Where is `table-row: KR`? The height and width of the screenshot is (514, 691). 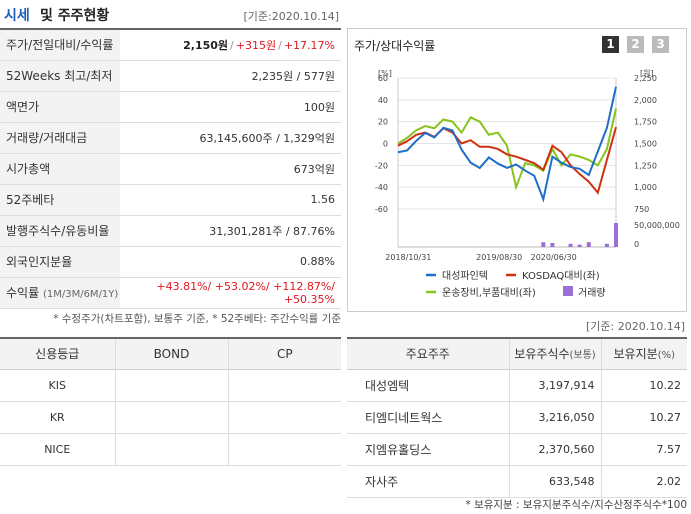
table-row: KR is located at coordinates (170, 417).